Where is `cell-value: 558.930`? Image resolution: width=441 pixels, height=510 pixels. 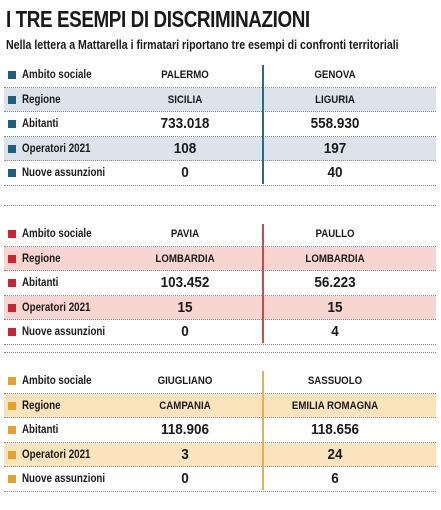
cell-value: 558.930 is located at coordinates (335, 123).